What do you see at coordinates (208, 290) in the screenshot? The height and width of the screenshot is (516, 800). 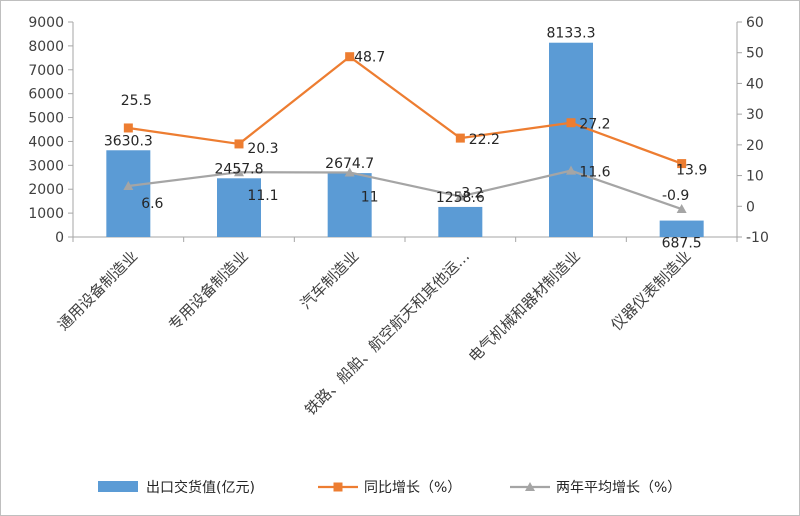 I see `category-label: 专用设备制造业` at bounding box center [208, 290].